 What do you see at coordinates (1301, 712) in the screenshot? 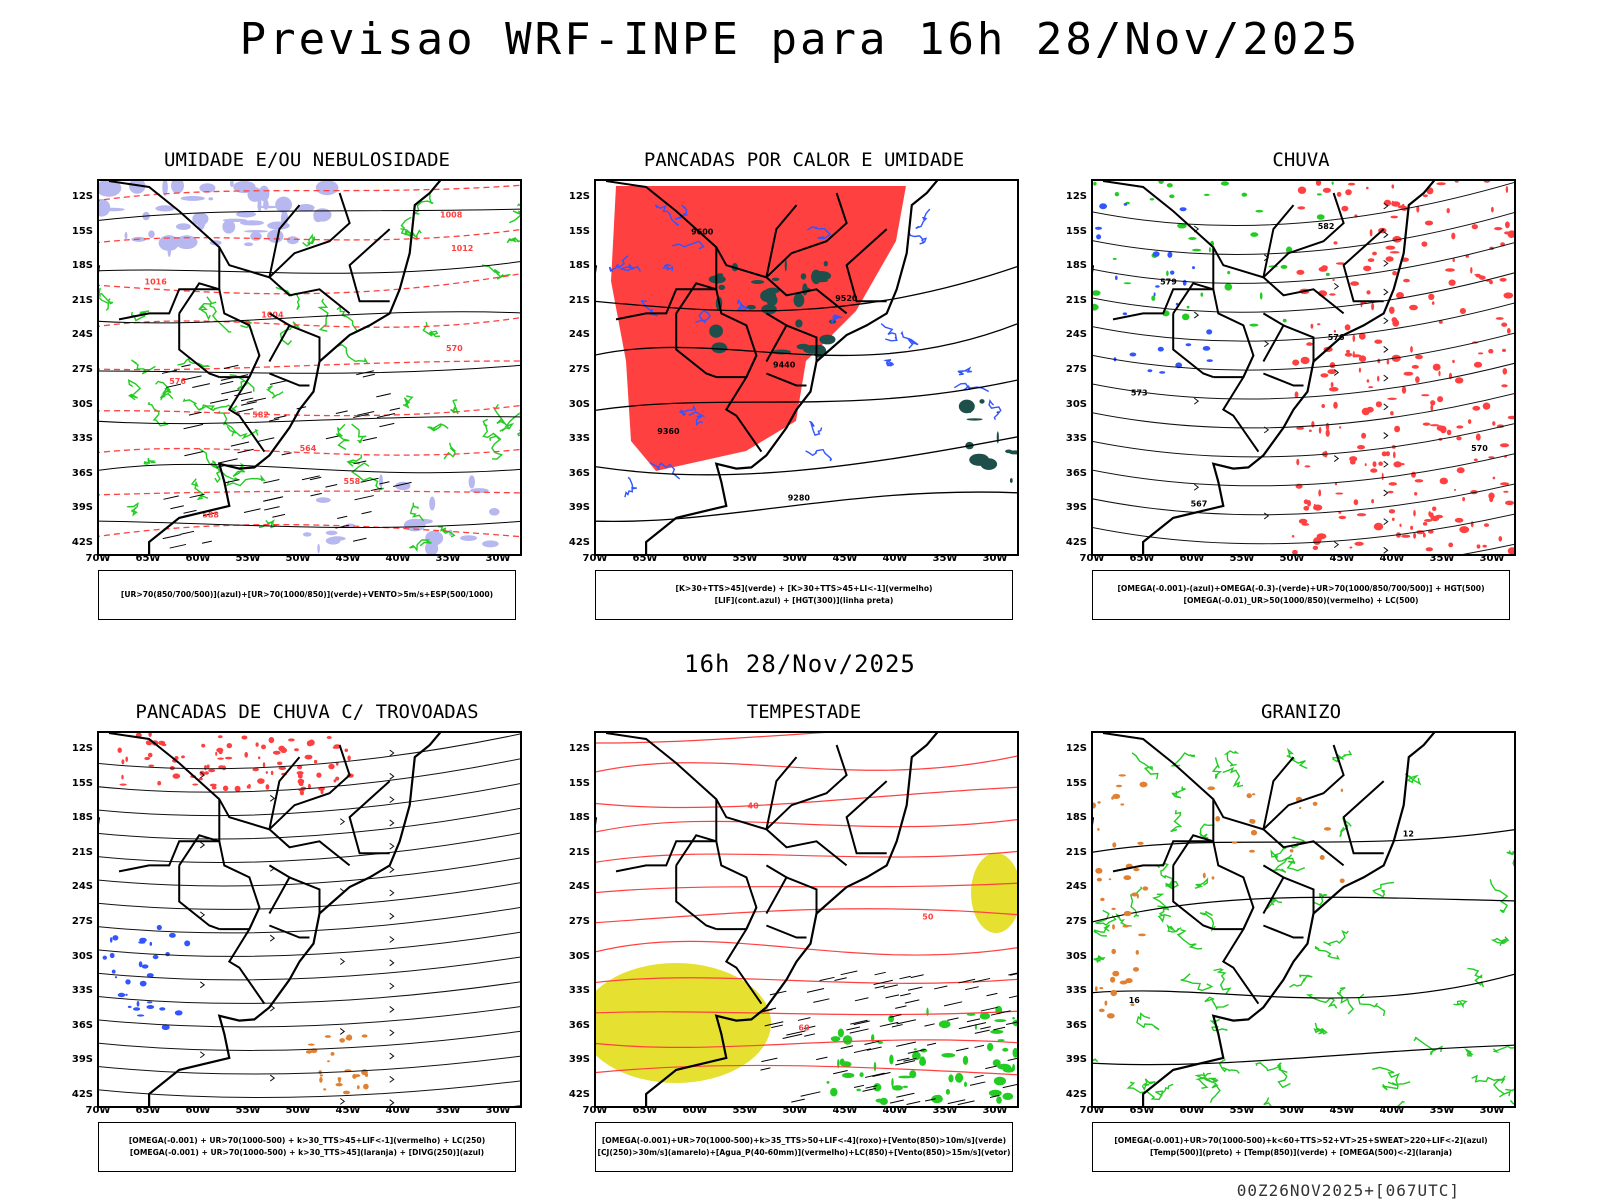
I see `panel-title: GRANIZO` at bounding box center [1301, 712].